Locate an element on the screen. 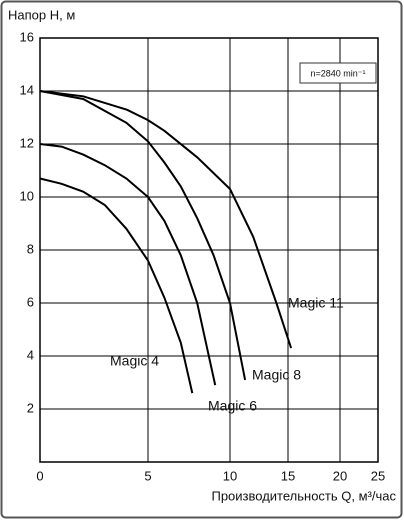  x-tick-label: 10 is located at coordinates (230, 475).